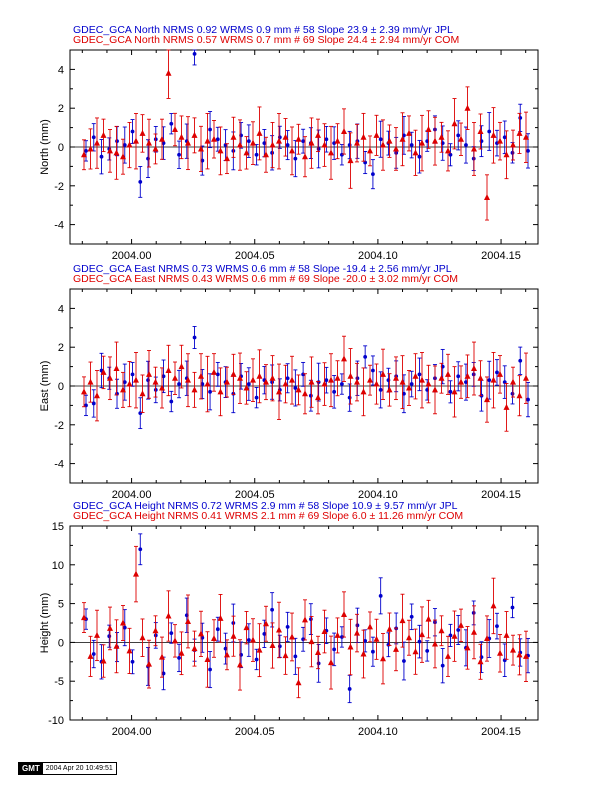 The image size is (612, 792). Describe the element at coordinates (61, 348) in the screenshot. I see `y-tick-label: 2` at that location.